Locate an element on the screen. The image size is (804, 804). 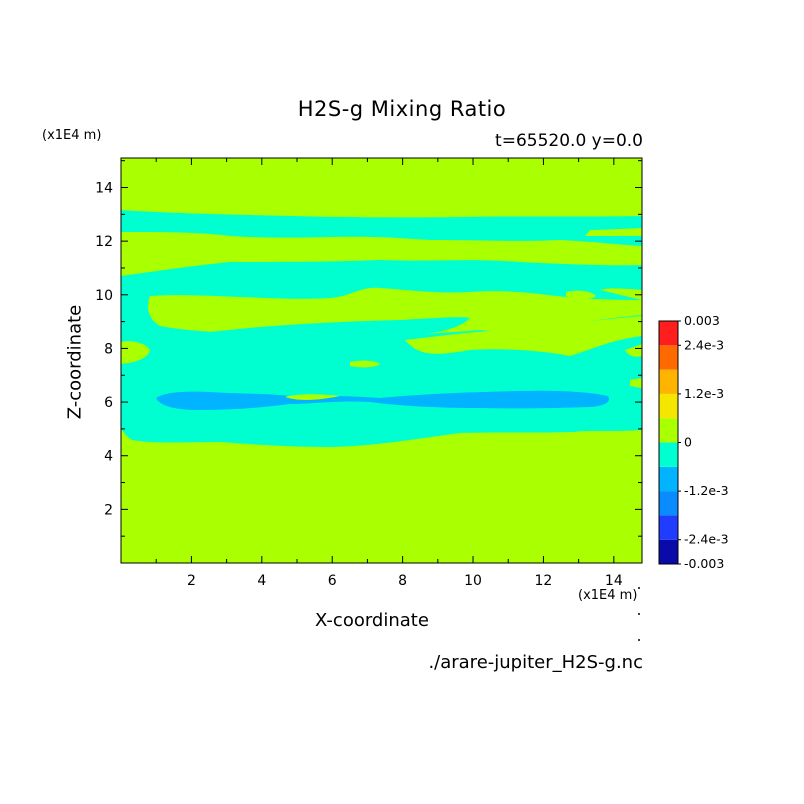
x-tick-label: 6 is located at coordinates (332, 581).